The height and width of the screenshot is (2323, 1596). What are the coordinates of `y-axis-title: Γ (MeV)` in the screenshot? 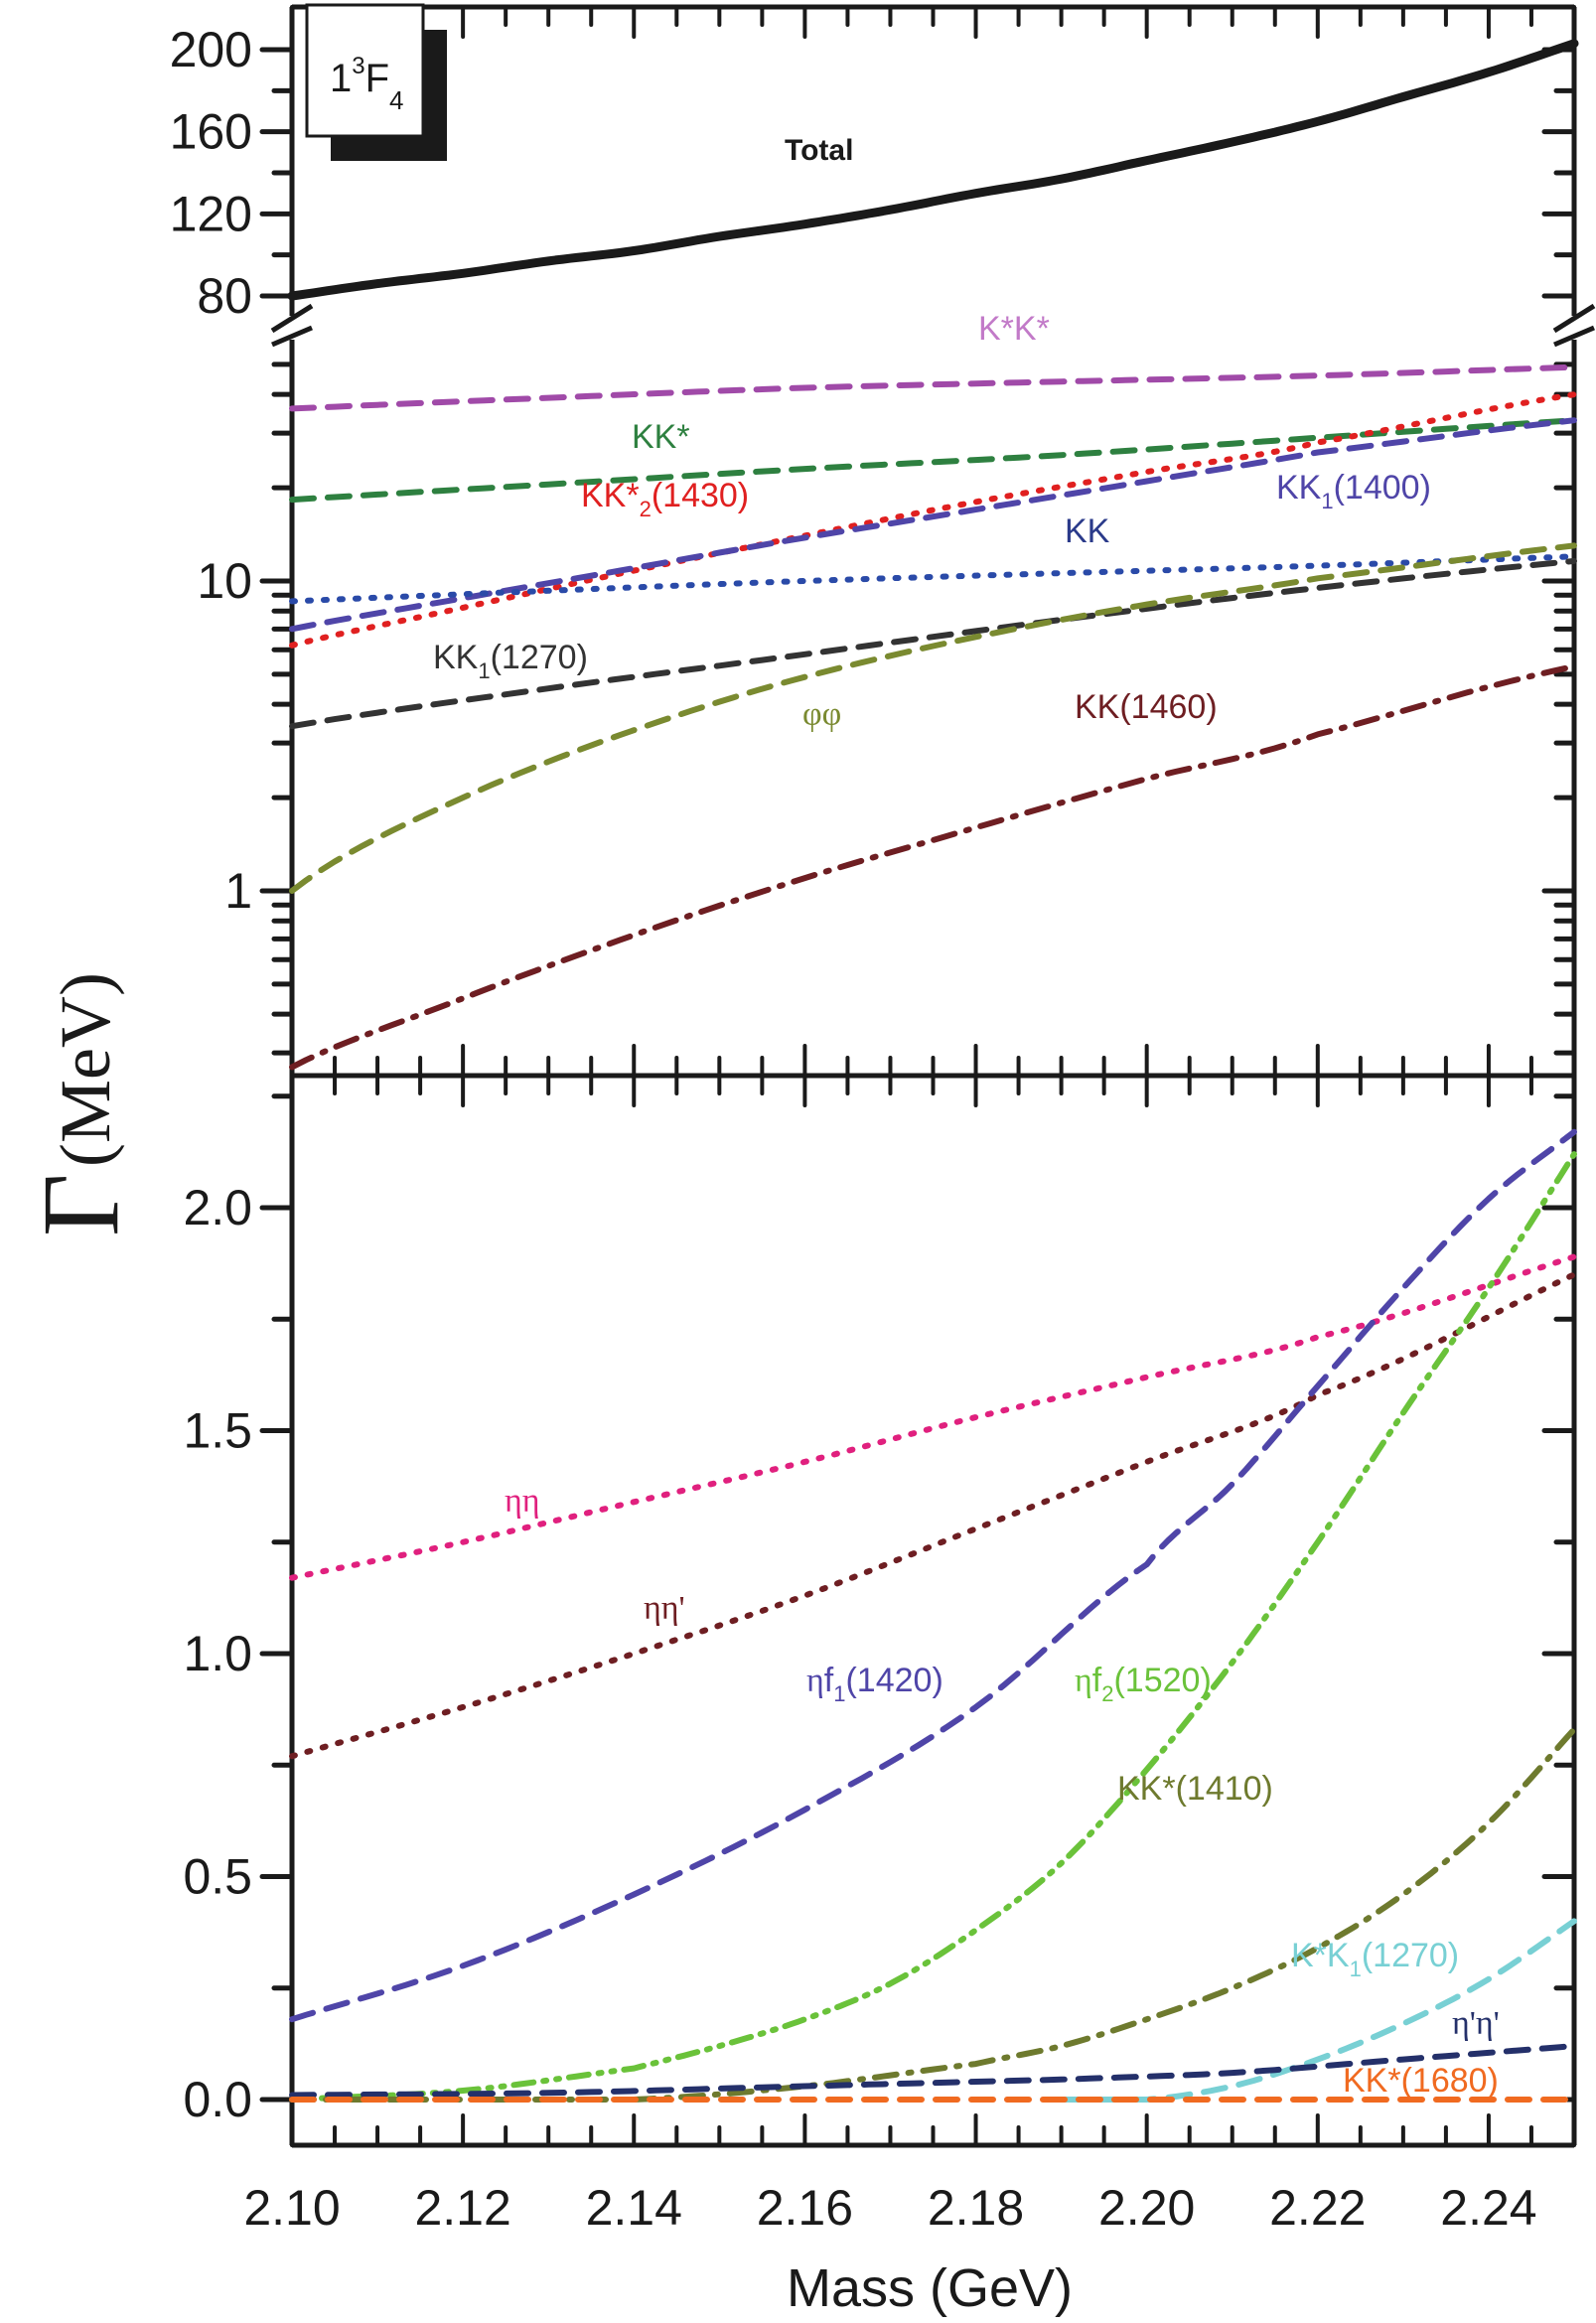 It's located at (81, 1104).